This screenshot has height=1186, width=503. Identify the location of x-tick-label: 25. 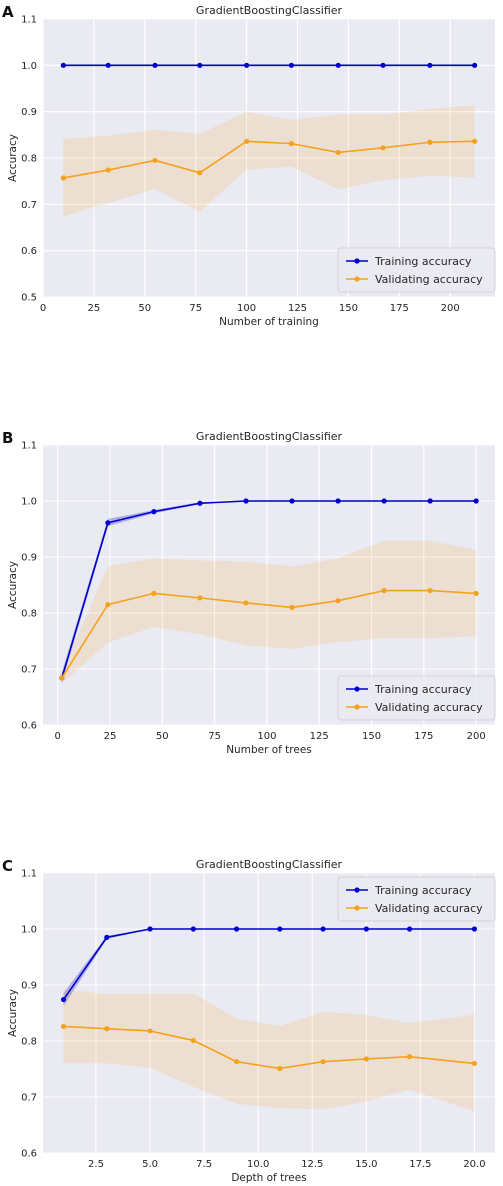
(94, 308).